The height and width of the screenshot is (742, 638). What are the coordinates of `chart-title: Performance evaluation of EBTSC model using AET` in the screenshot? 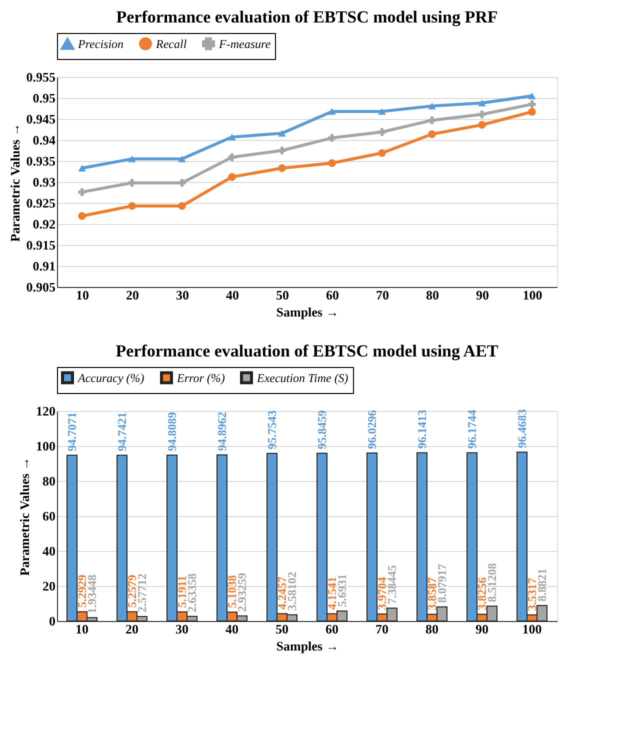 It's located at (307, 351).